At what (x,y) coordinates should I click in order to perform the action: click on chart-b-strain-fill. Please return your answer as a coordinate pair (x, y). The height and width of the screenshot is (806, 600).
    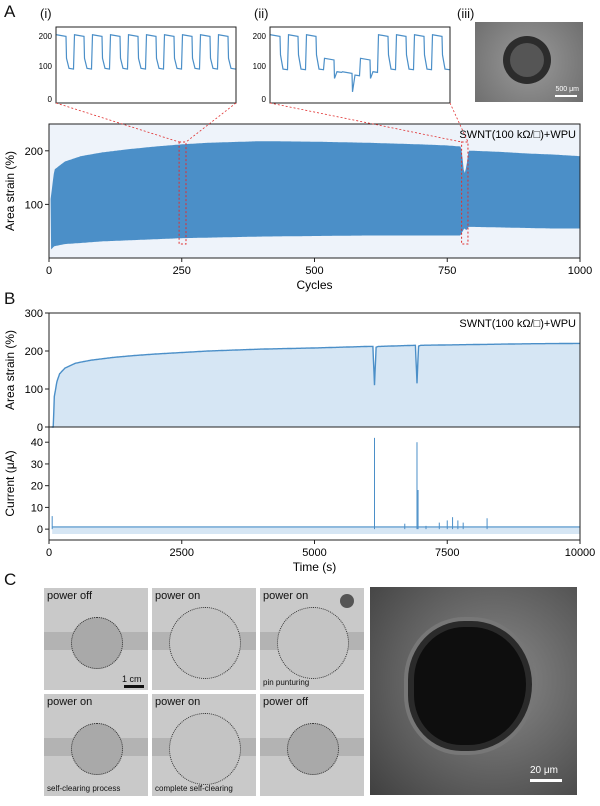
    Looking at the image, I should click on (315, 385).